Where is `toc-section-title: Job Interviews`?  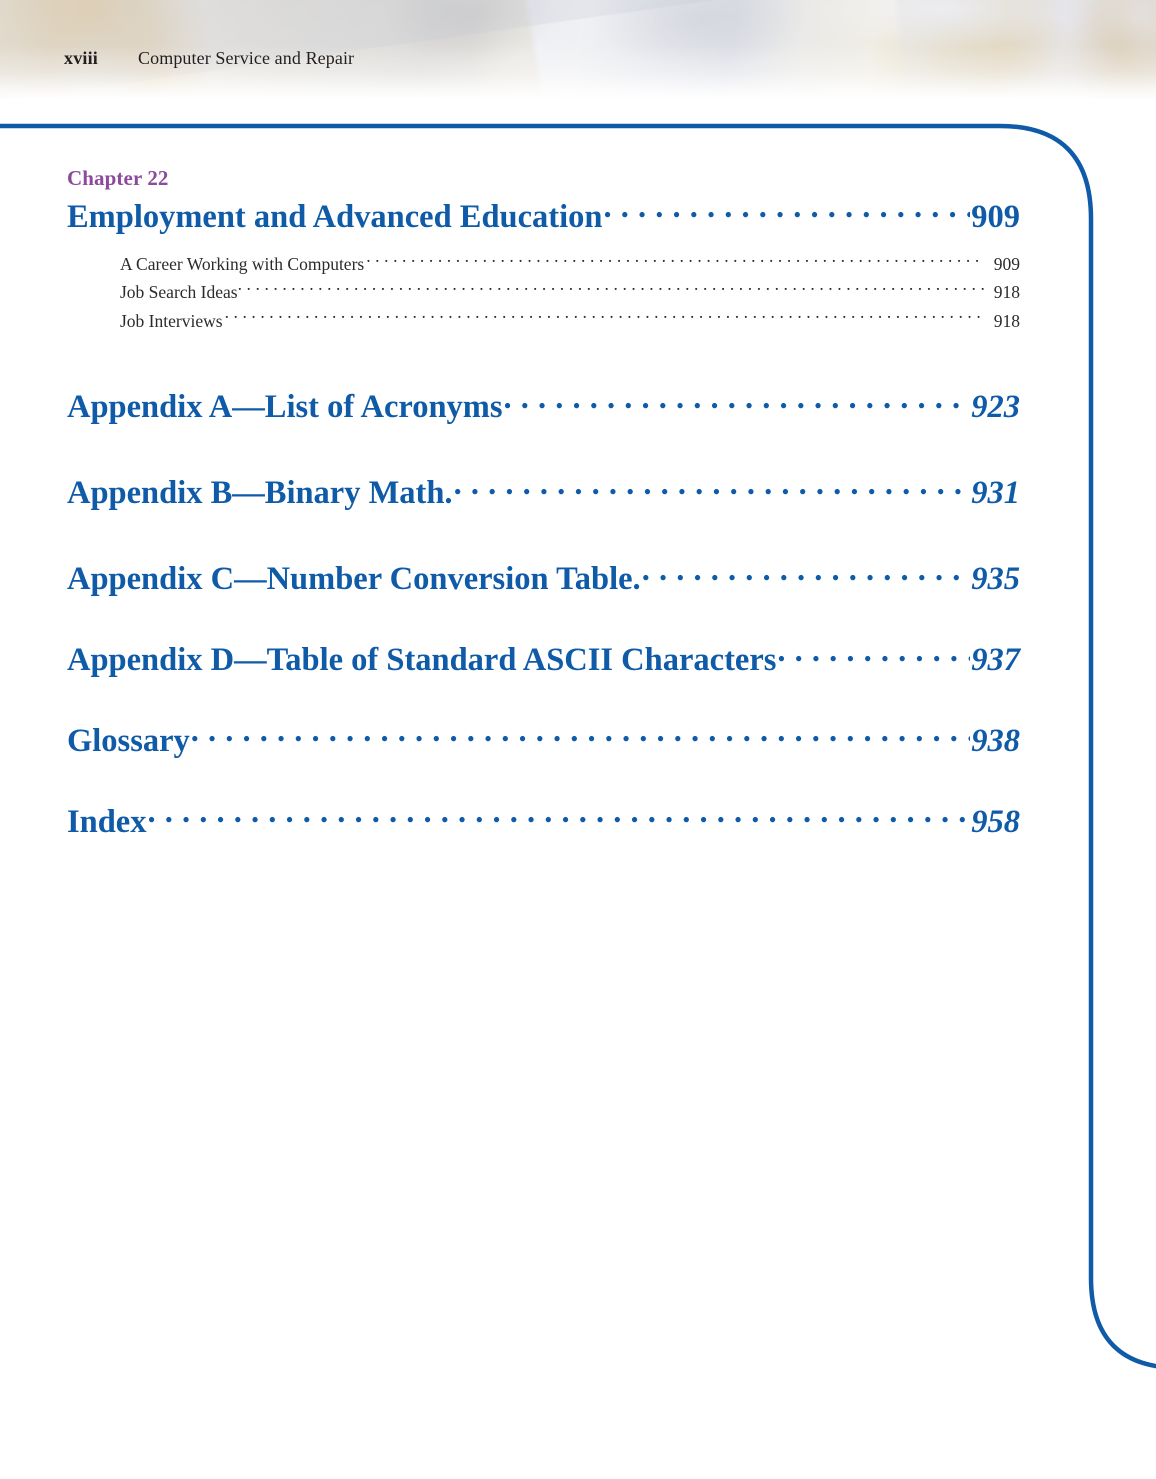
toc-section-title: Job Interviews is located at coordinates (171, 320).